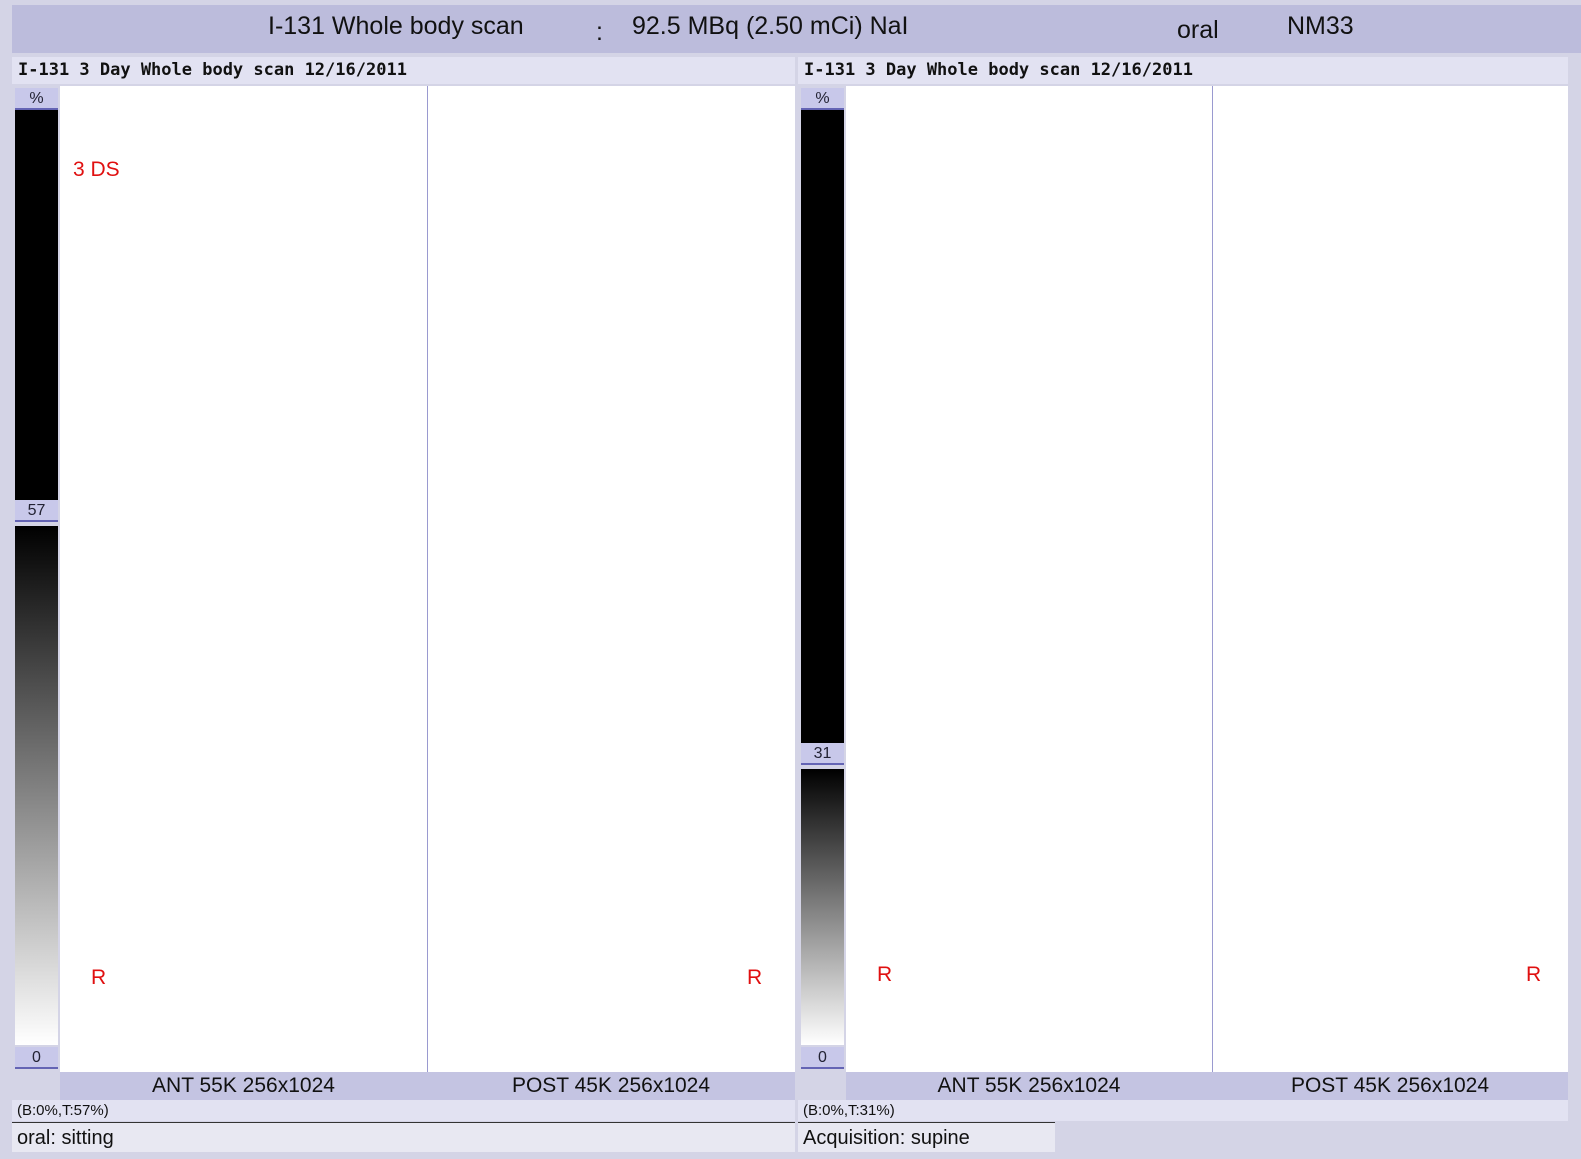 The image size is (1581, 1159). Describe the element at coordinates (822, 754) in the screenshot. I see `scale-top: 31` at that location.